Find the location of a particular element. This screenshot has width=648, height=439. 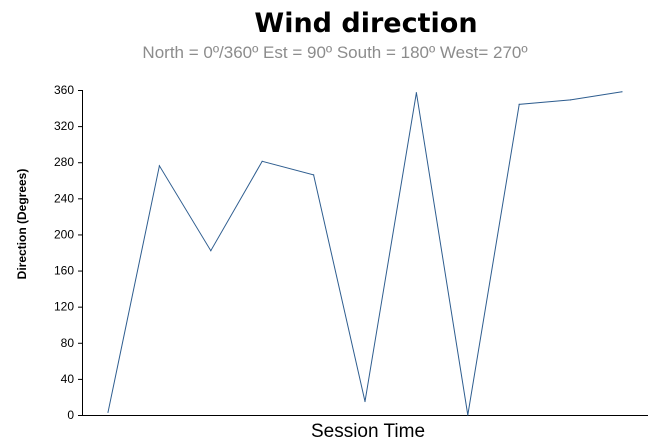

y-tick-label: 40 is located at coordinates (68, 379).